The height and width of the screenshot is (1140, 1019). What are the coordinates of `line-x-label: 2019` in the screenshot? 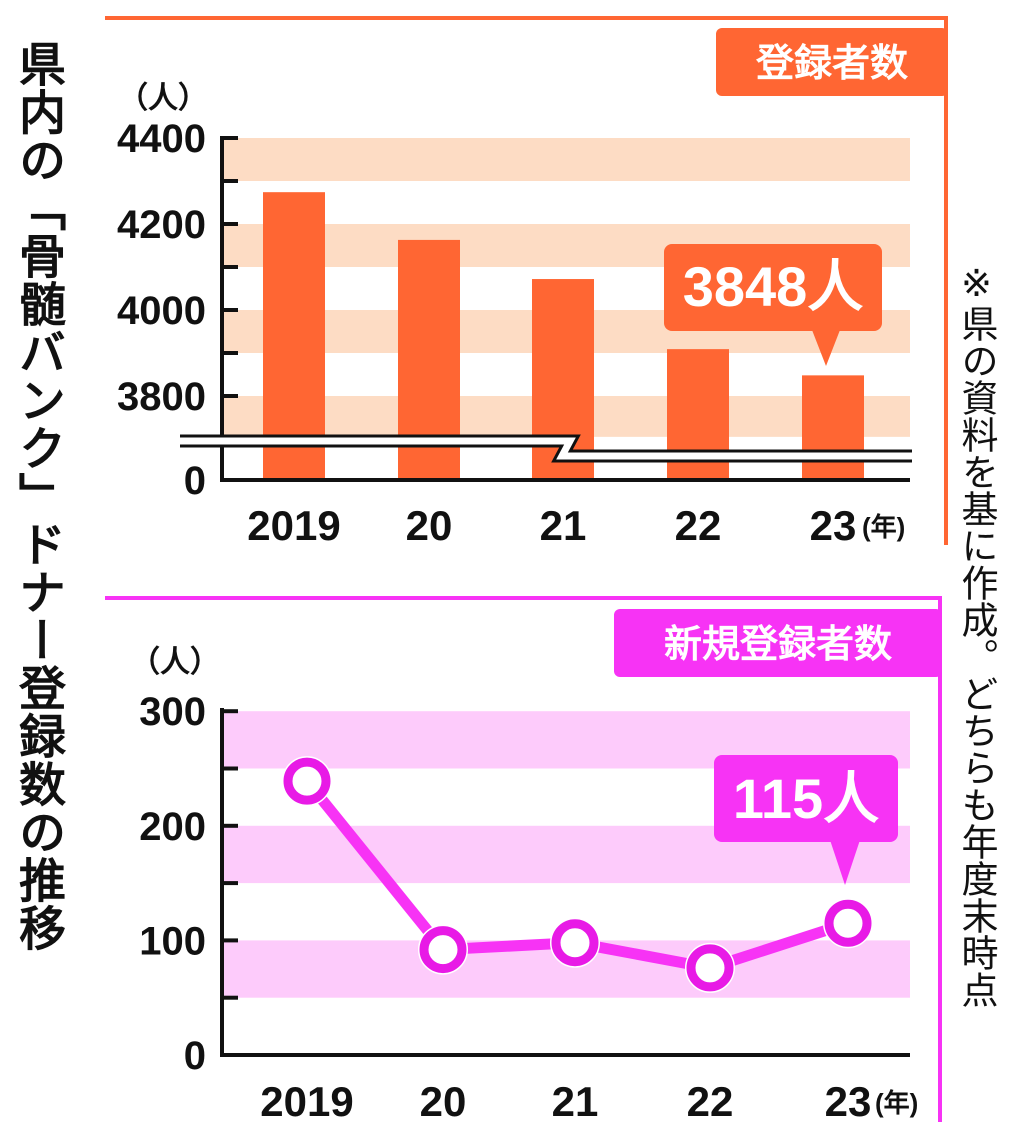 It's located at (306, 1101).